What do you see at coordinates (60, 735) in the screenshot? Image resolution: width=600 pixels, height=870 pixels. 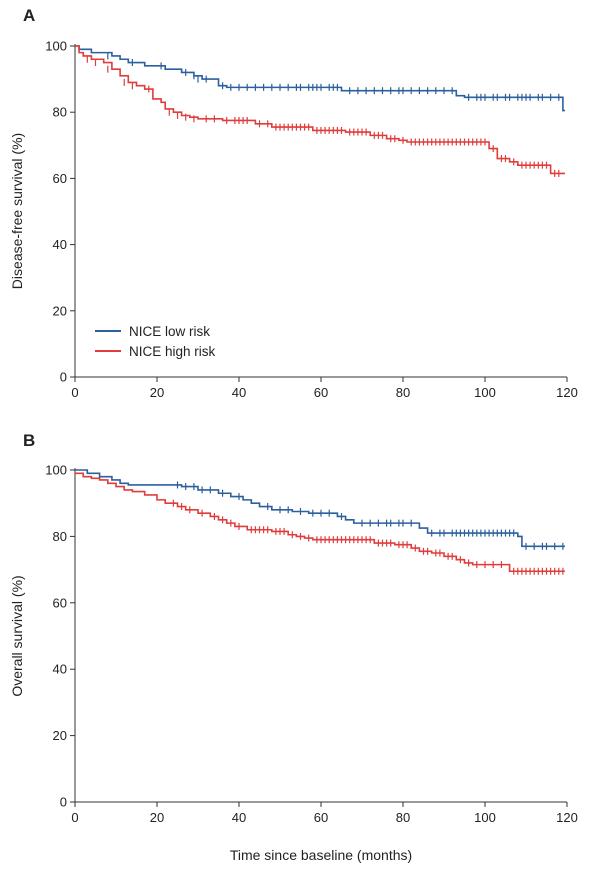 I see `panel-b-y-tick-label: 20` at bounding box center [60, 735].